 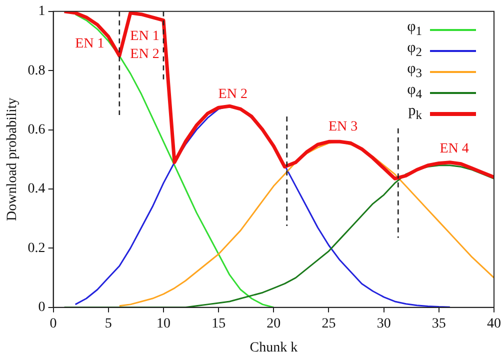 What do you see at coordinates (273, 324) in the screenshot?
I see `x-tick-label: 20` at bounding box center [273, 324].